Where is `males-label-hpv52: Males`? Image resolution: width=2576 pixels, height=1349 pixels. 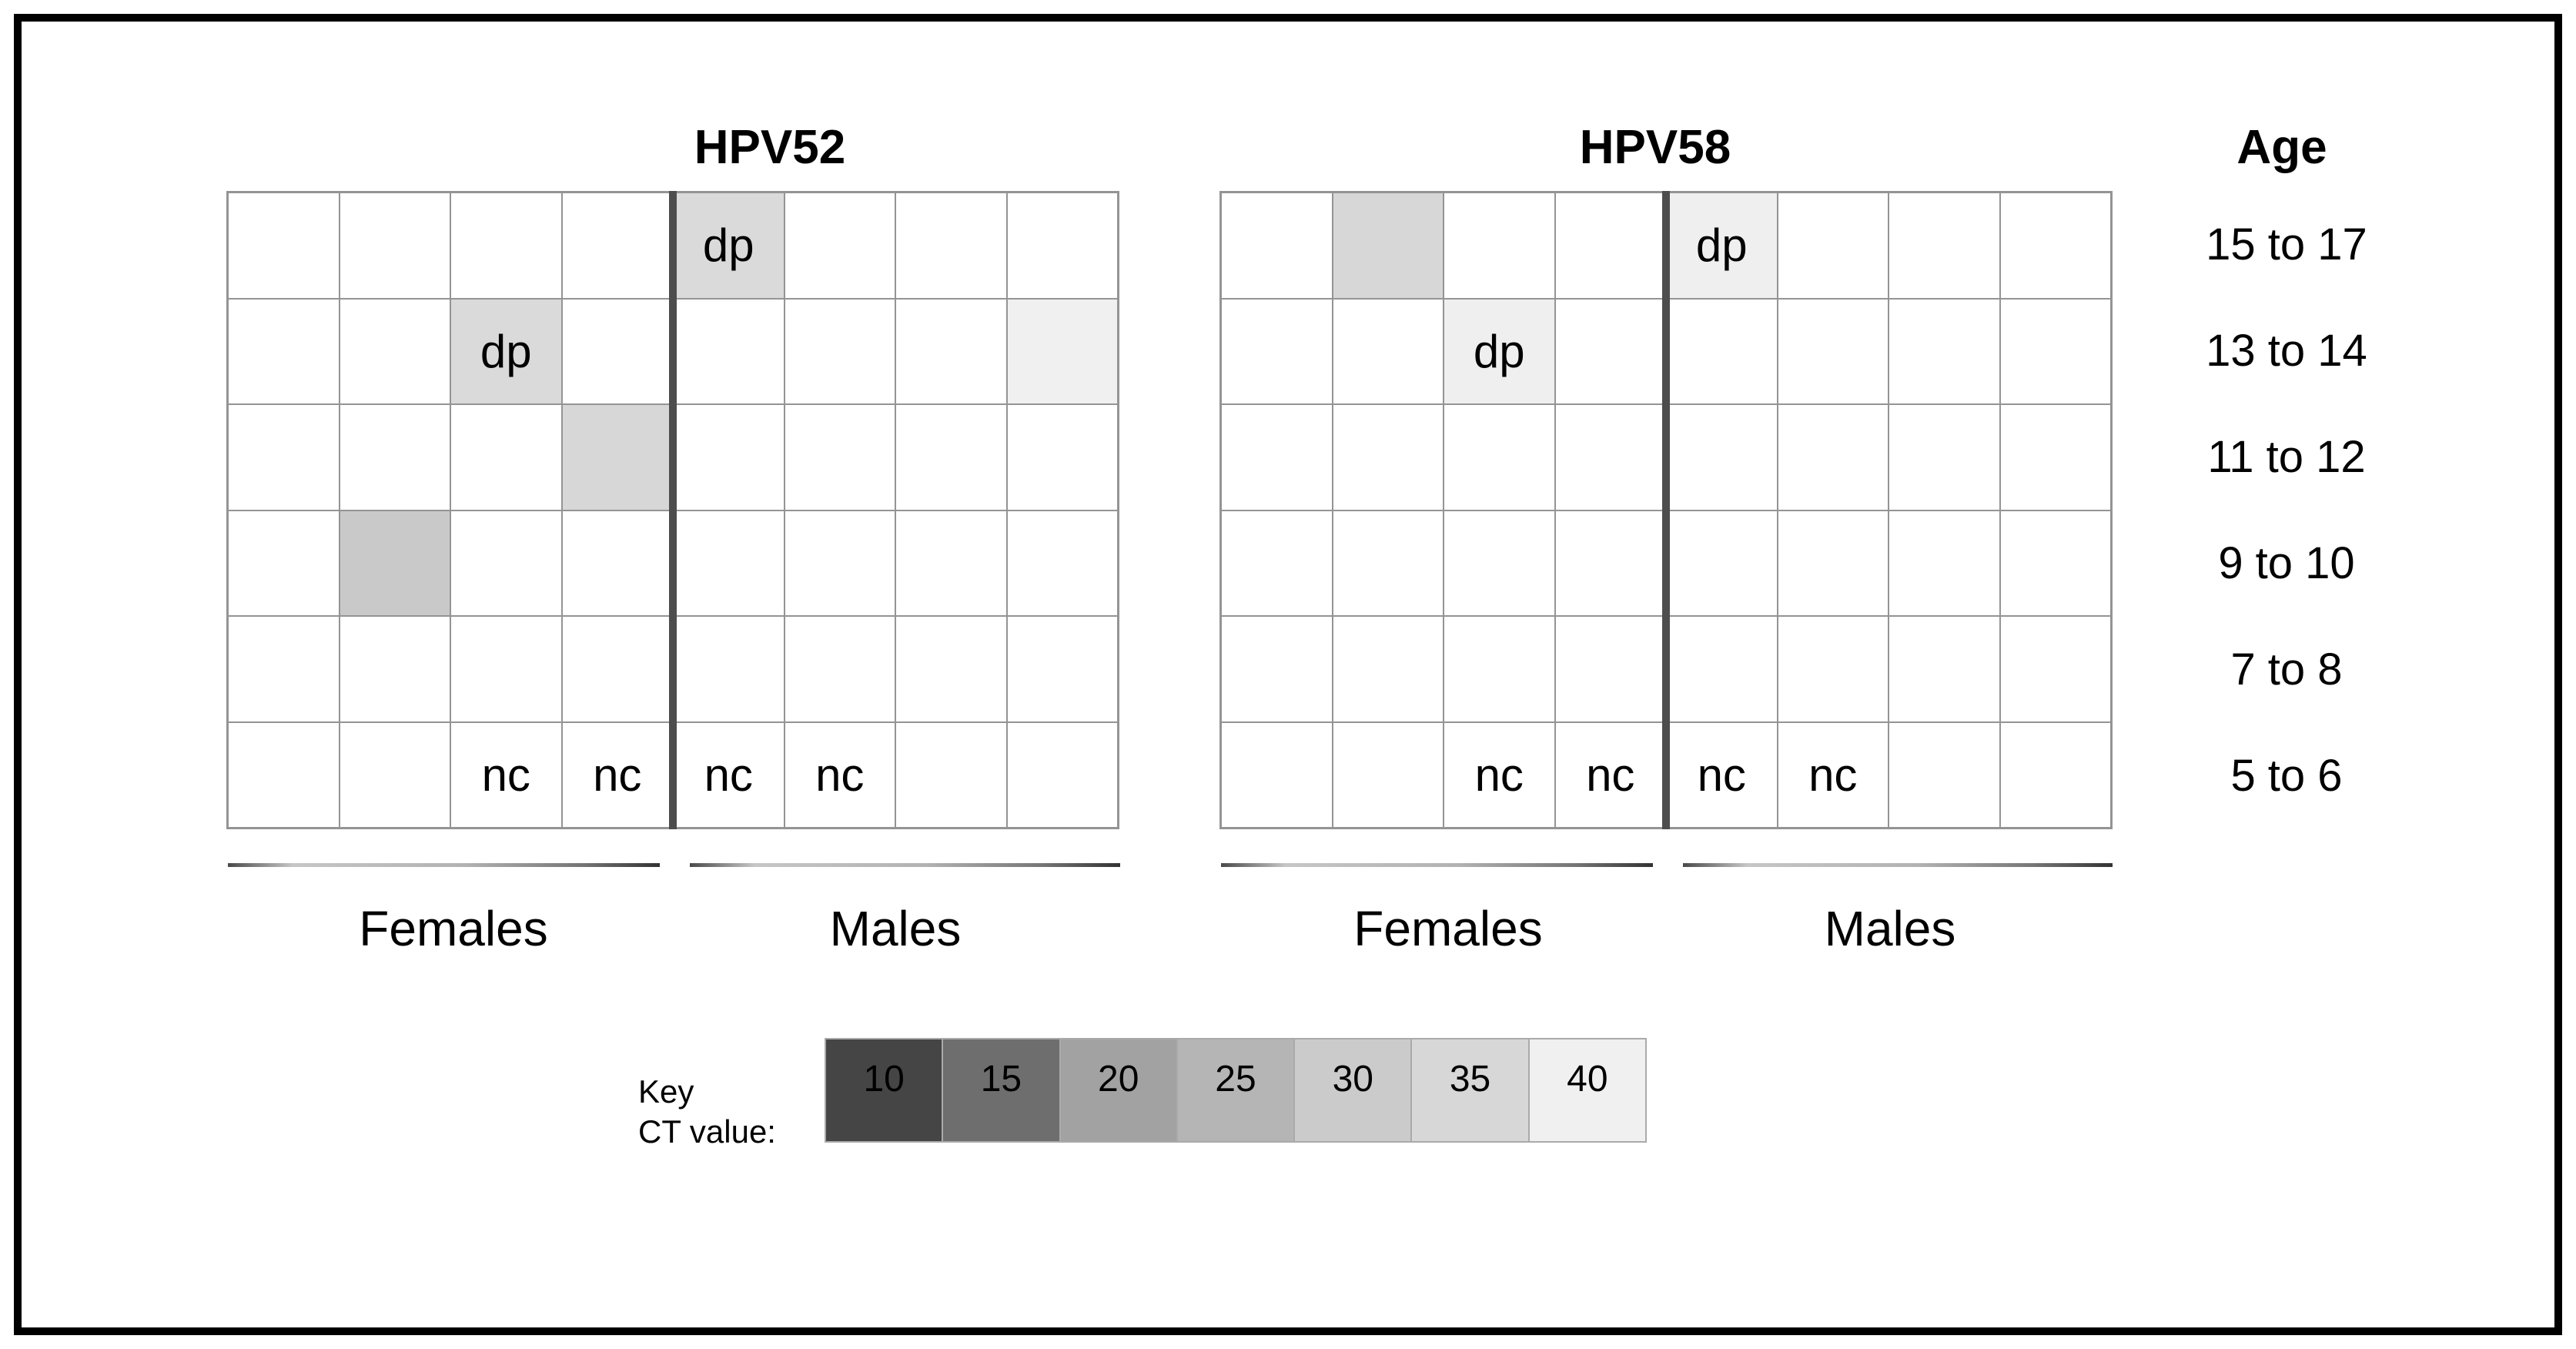
males-label-hpv52: Males is located at coordinates (896, 928).